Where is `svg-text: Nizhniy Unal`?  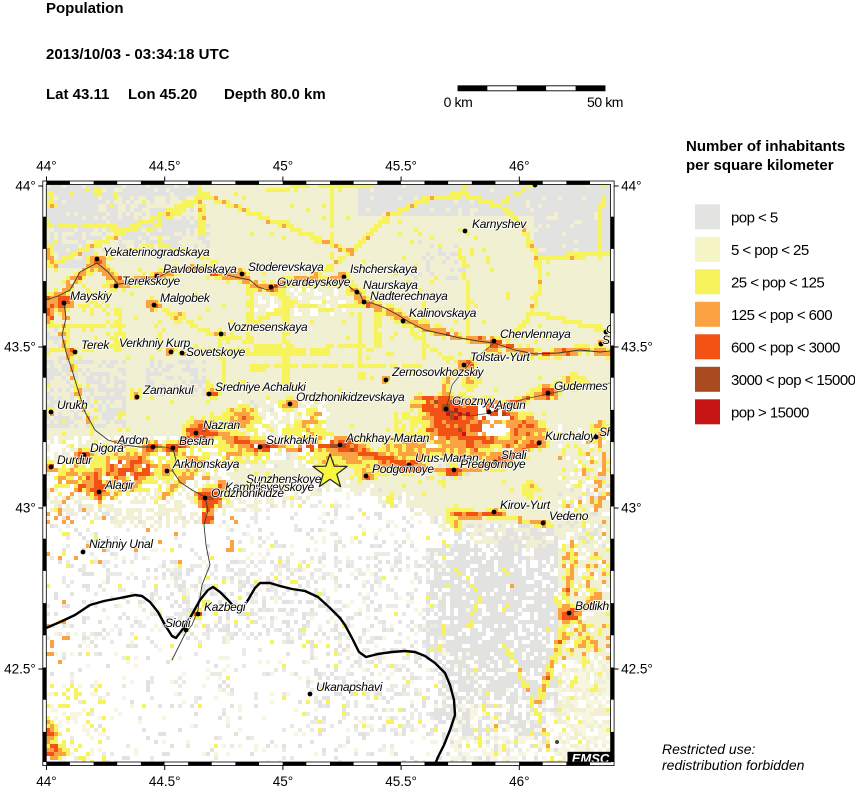
svg-text: Nizhniy Unal is located at coordinates (121, 544).